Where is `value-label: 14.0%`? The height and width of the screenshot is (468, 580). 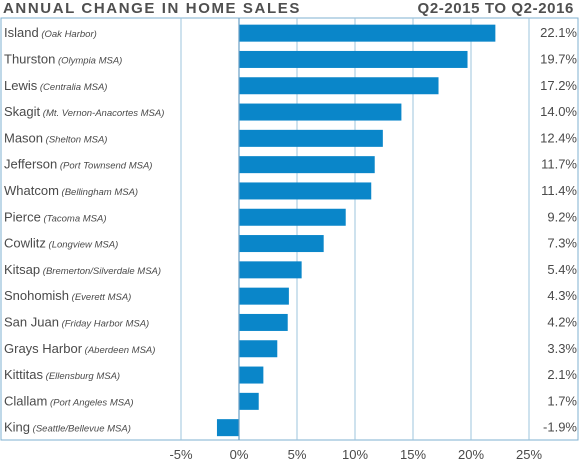
value-label: 14.0% is located at coordinates (558, 111).